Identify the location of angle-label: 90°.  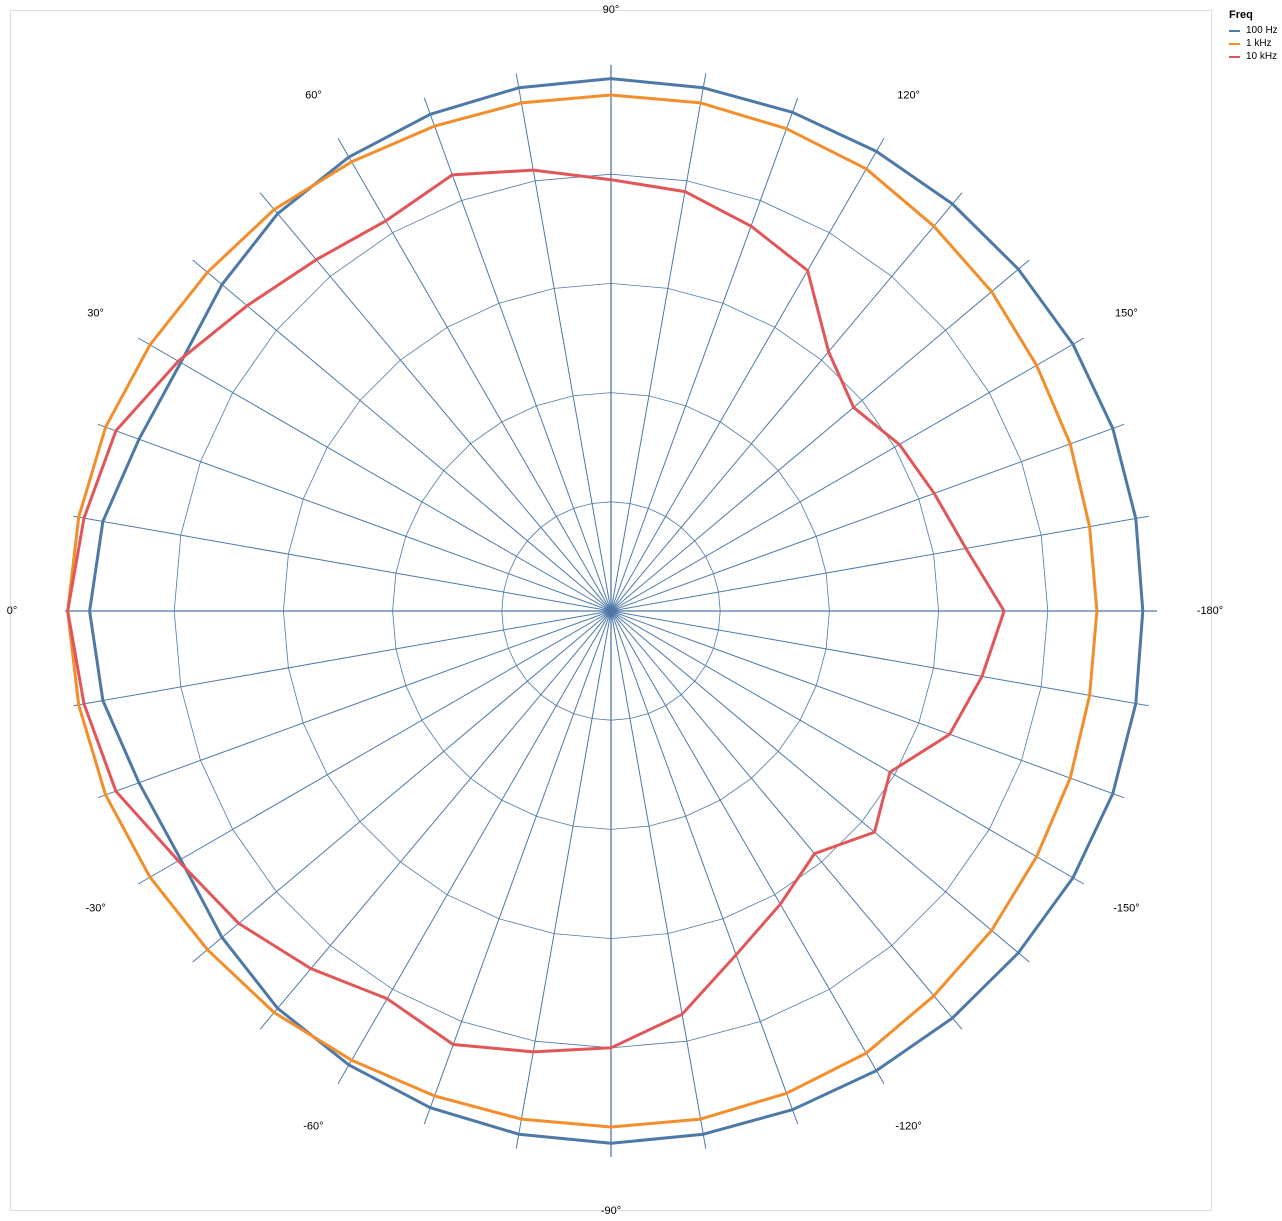
(611, 10).